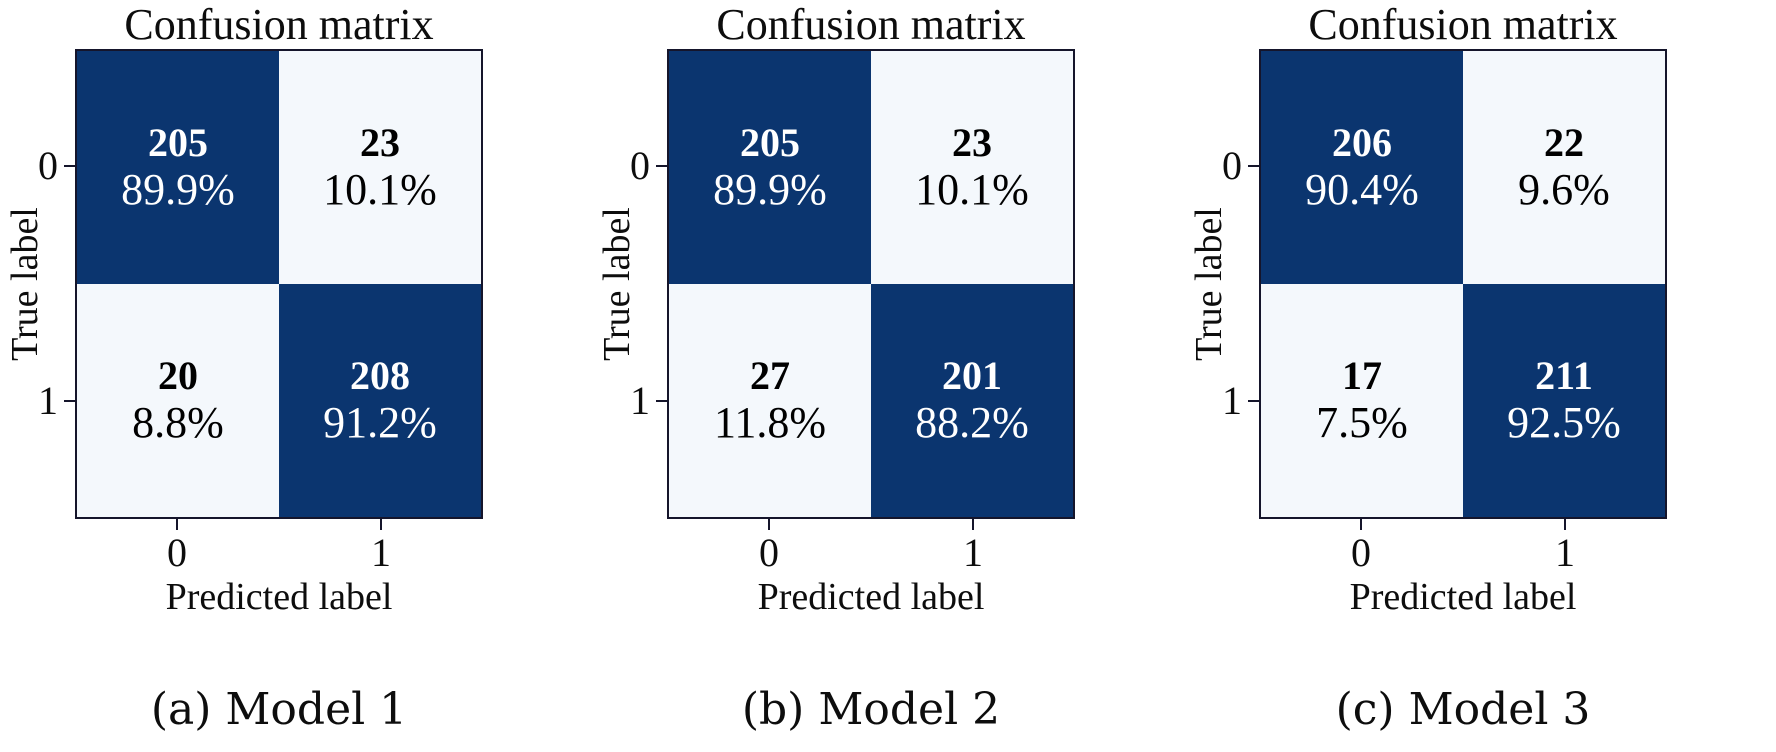 The width and height of the screenshot is (1776, 752). I want to click on subfigure-caption: (c) Model 3, so click(1463, 709).